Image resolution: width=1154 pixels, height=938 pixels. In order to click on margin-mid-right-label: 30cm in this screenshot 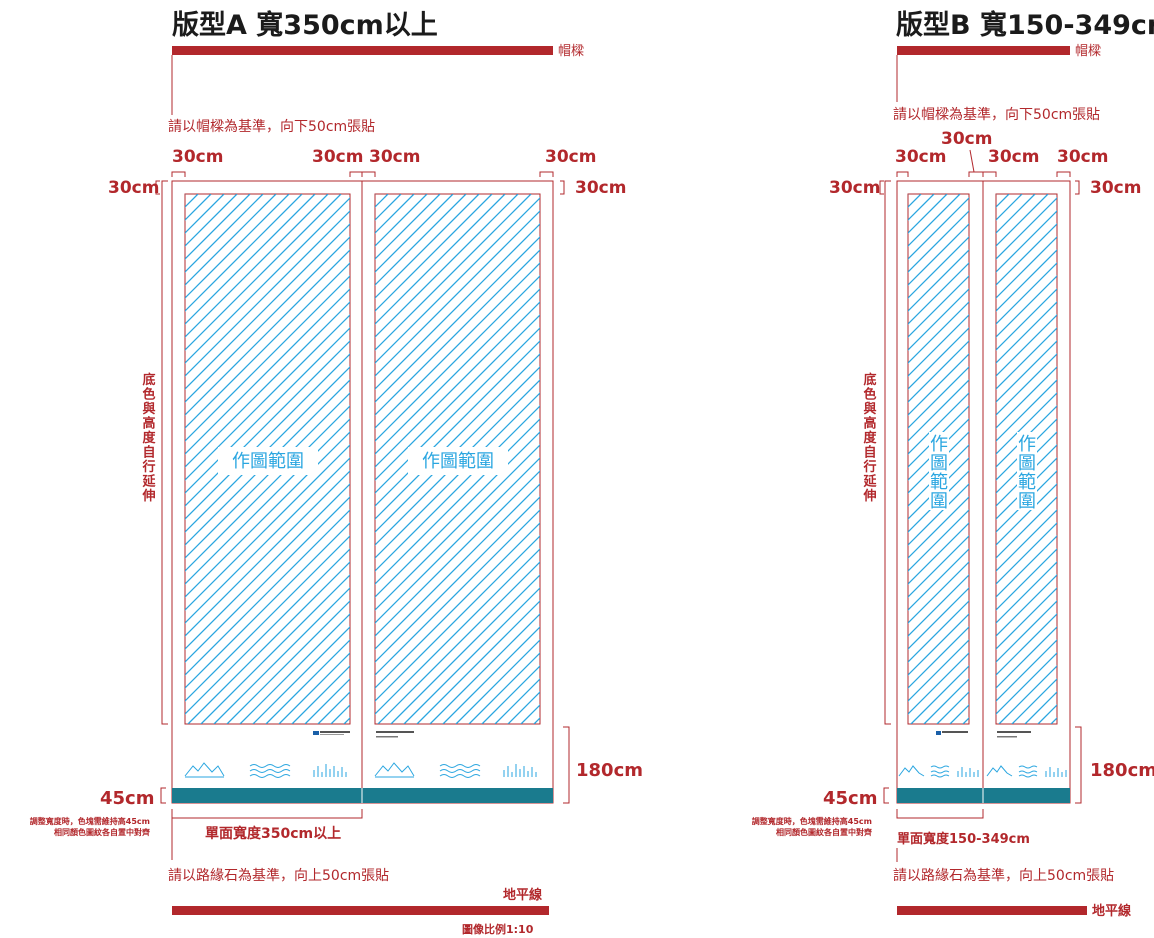, I will do `click(394, 157)`.